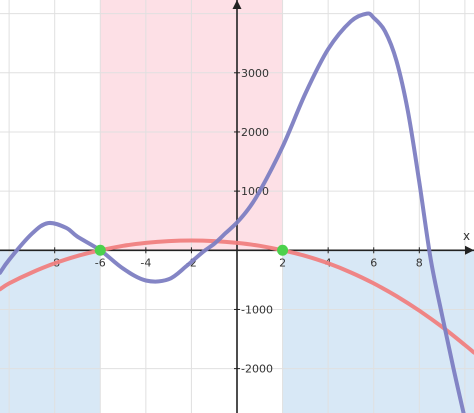 Image resolution: width=474 pixels, height=413 pixels. I want to click on y-tick-label: 2000, so click(255, 132).